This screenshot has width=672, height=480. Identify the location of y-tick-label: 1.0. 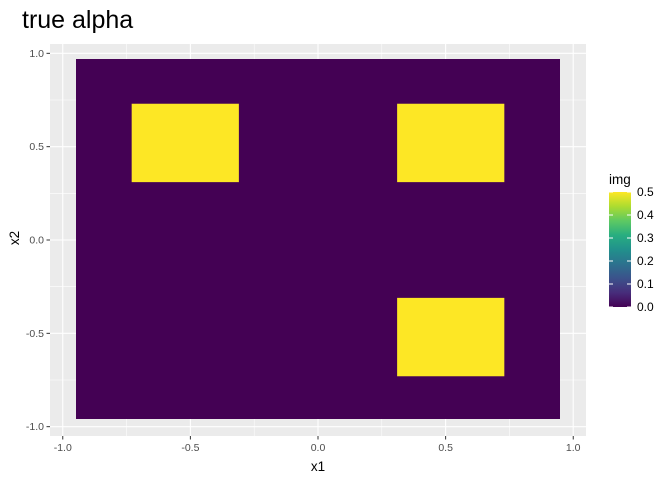
(36, 54).